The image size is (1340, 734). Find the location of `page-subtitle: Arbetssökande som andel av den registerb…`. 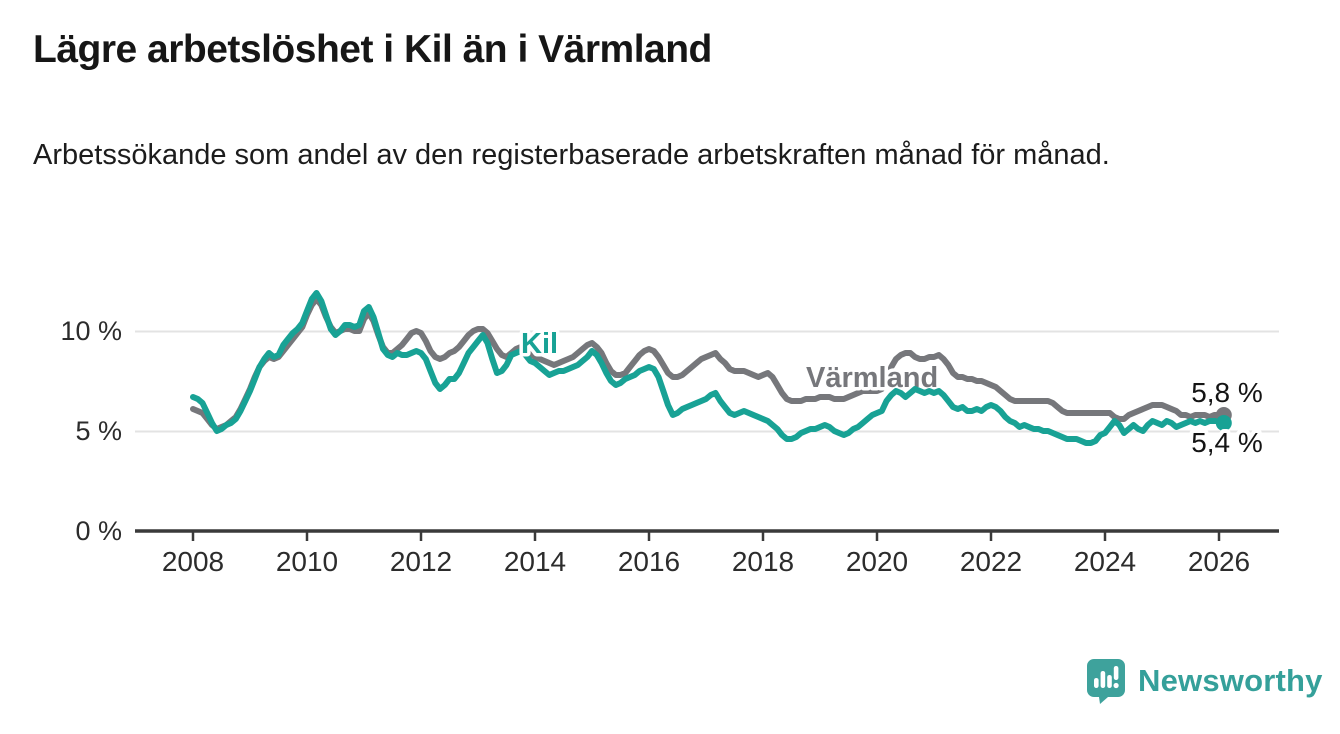

page-subtitle: Arbetssökande som andel av den registerb… is located at coordinates (571, 155).